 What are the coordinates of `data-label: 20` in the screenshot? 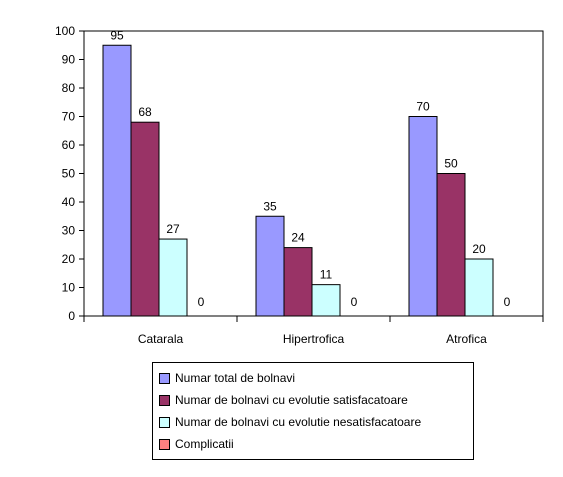 It's located at (479, 249).